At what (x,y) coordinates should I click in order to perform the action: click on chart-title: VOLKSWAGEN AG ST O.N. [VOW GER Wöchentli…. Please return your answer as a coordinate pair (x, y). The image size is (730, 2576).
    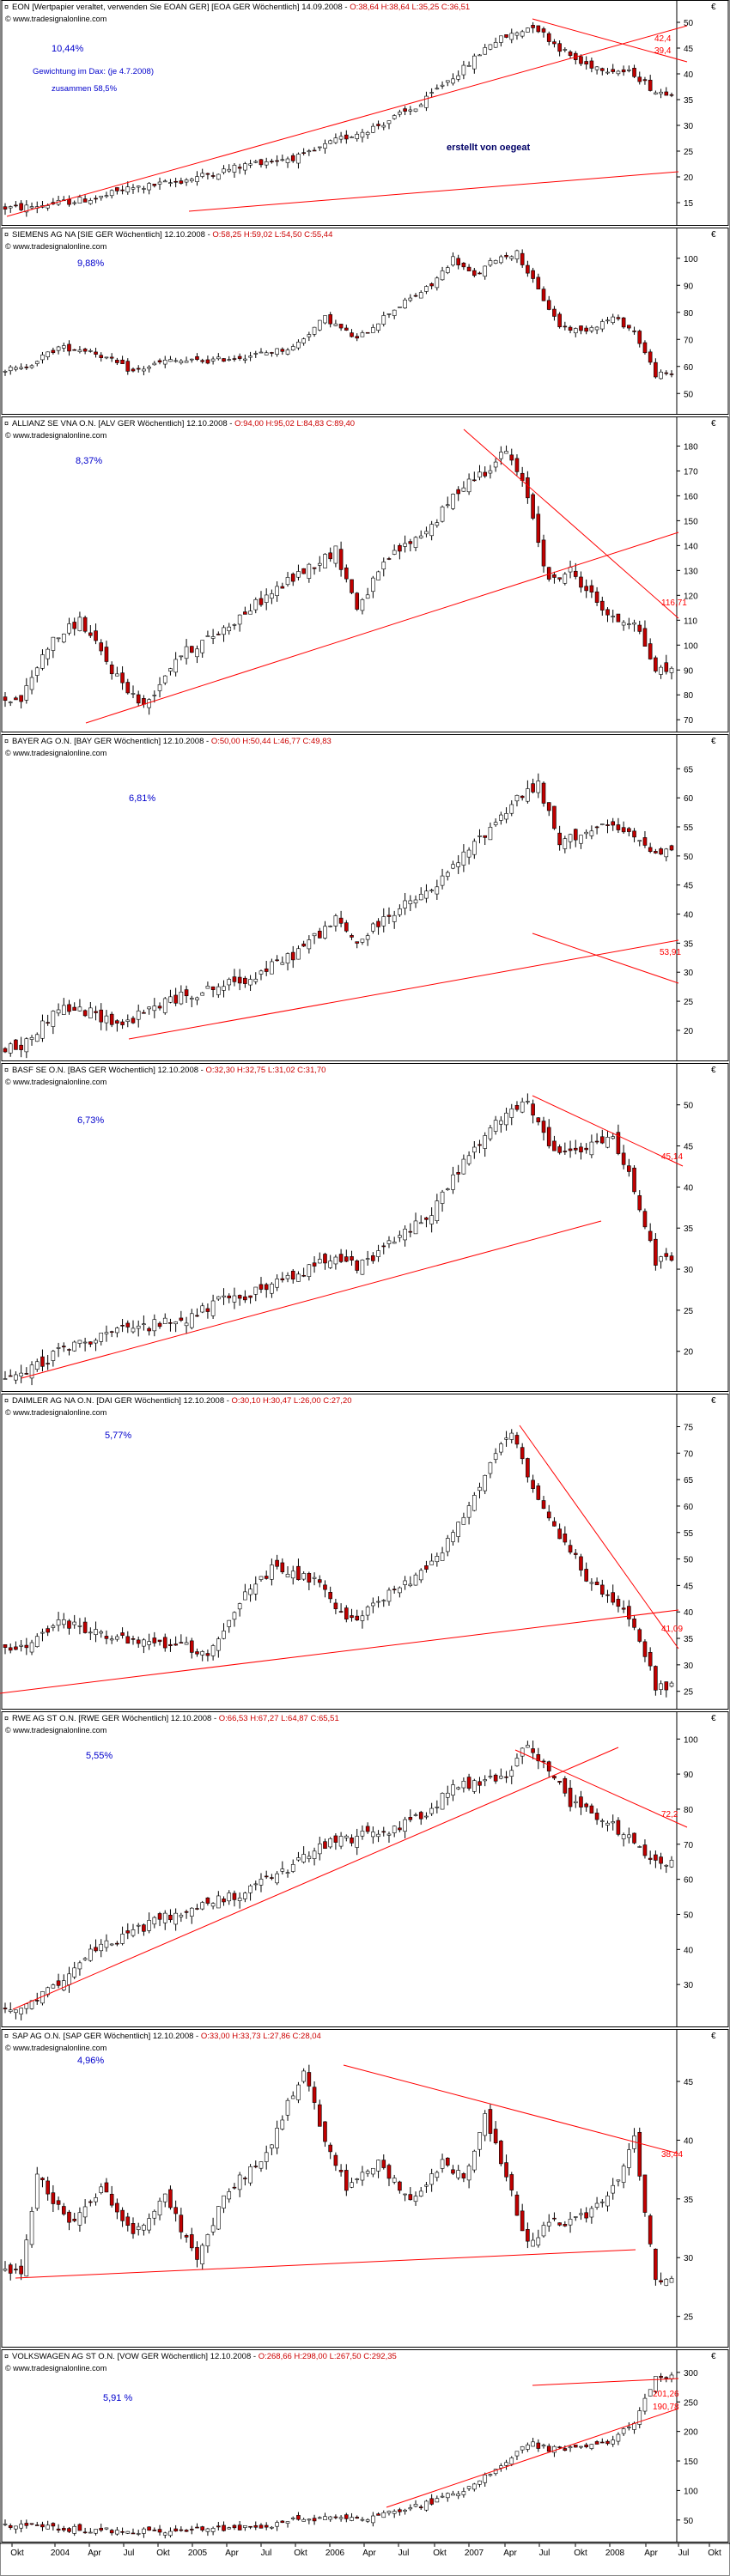
    Looking at the image, I should click on (204, 2356).